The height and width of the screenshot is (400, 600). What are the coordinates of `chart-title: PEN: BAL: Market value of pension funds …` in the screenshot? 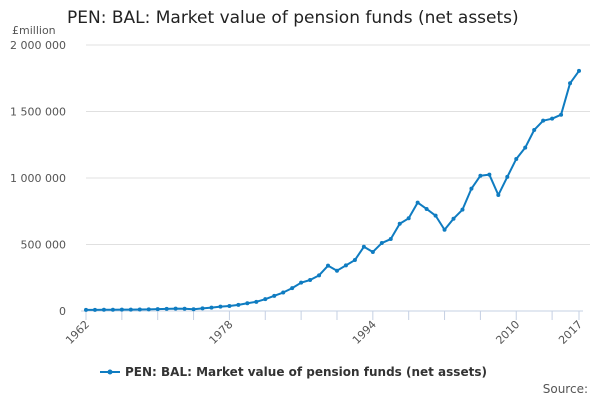 It's located at (293, 18).